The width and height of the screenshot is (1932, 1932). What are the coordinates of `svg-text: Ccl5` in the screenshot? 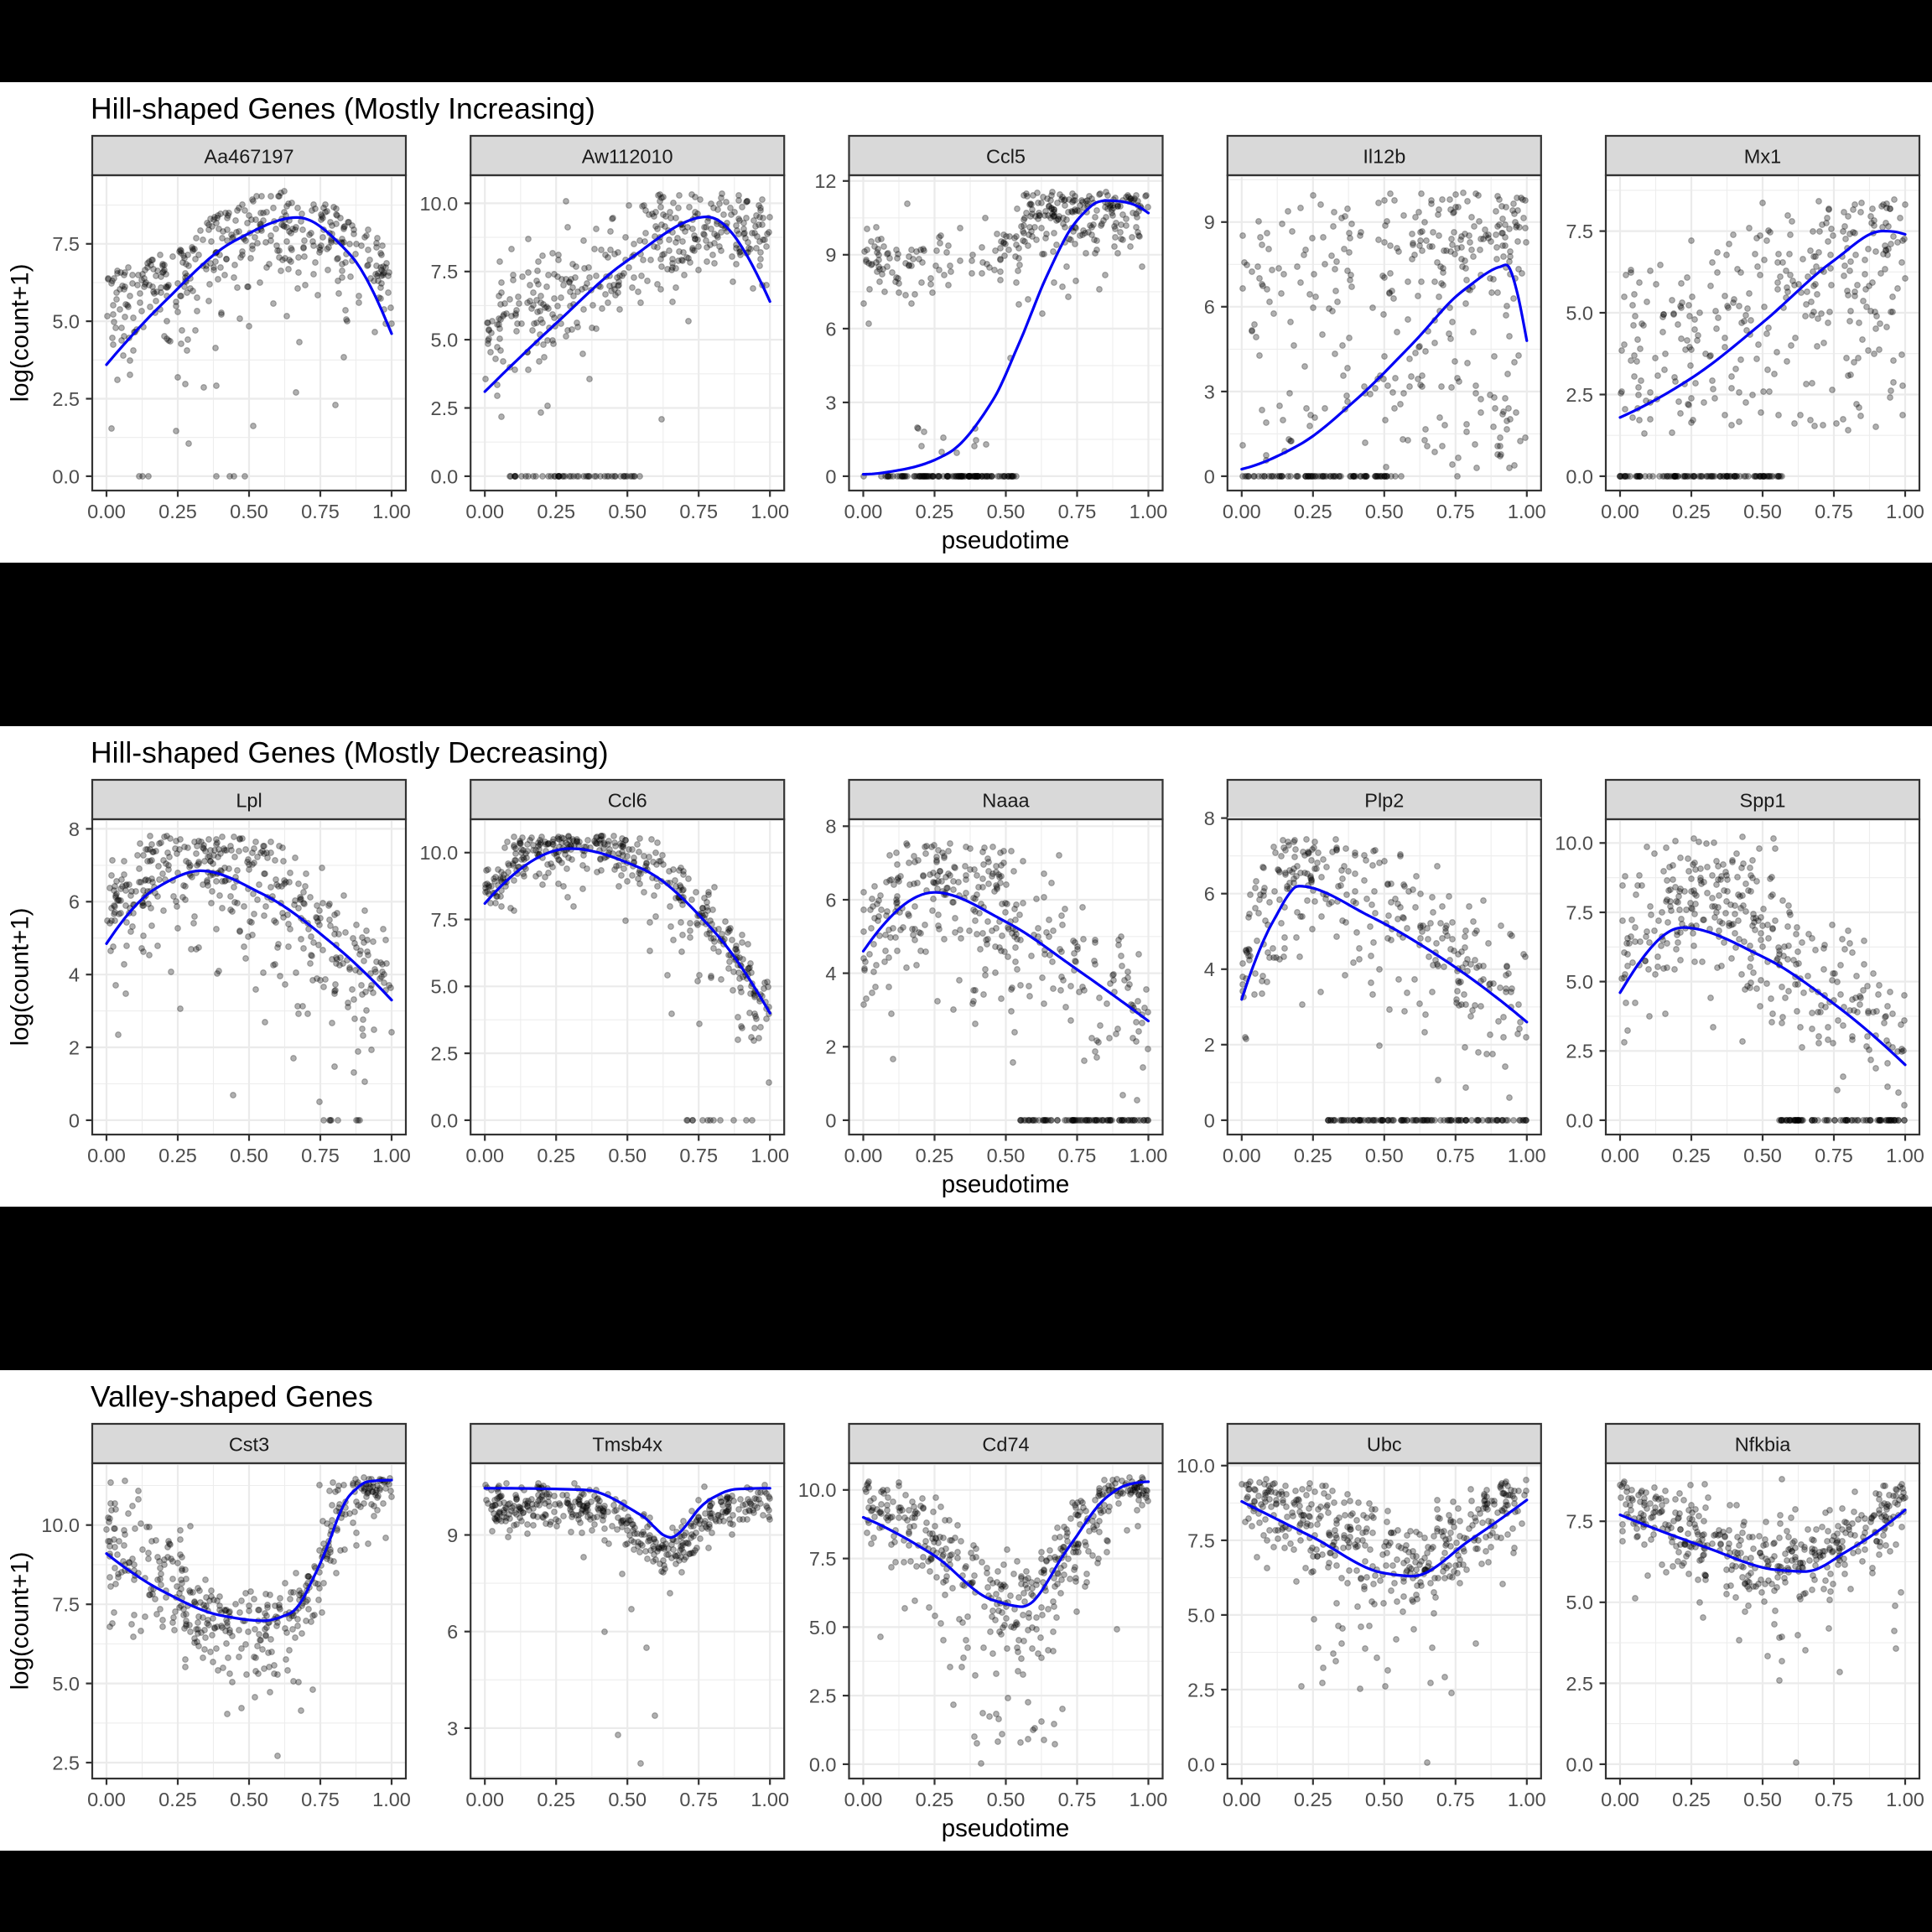 It's located at (1006, 157).